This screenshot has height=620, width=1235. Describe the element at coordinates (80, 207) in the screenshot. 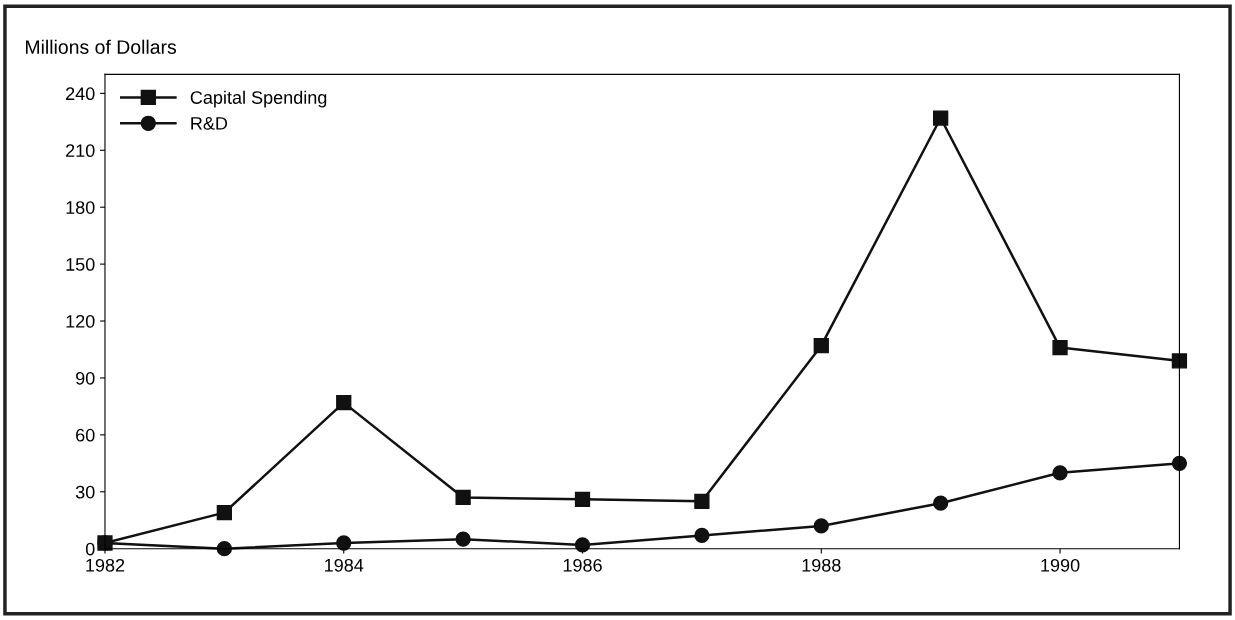

I see `y-tick-label: 180` at that location.